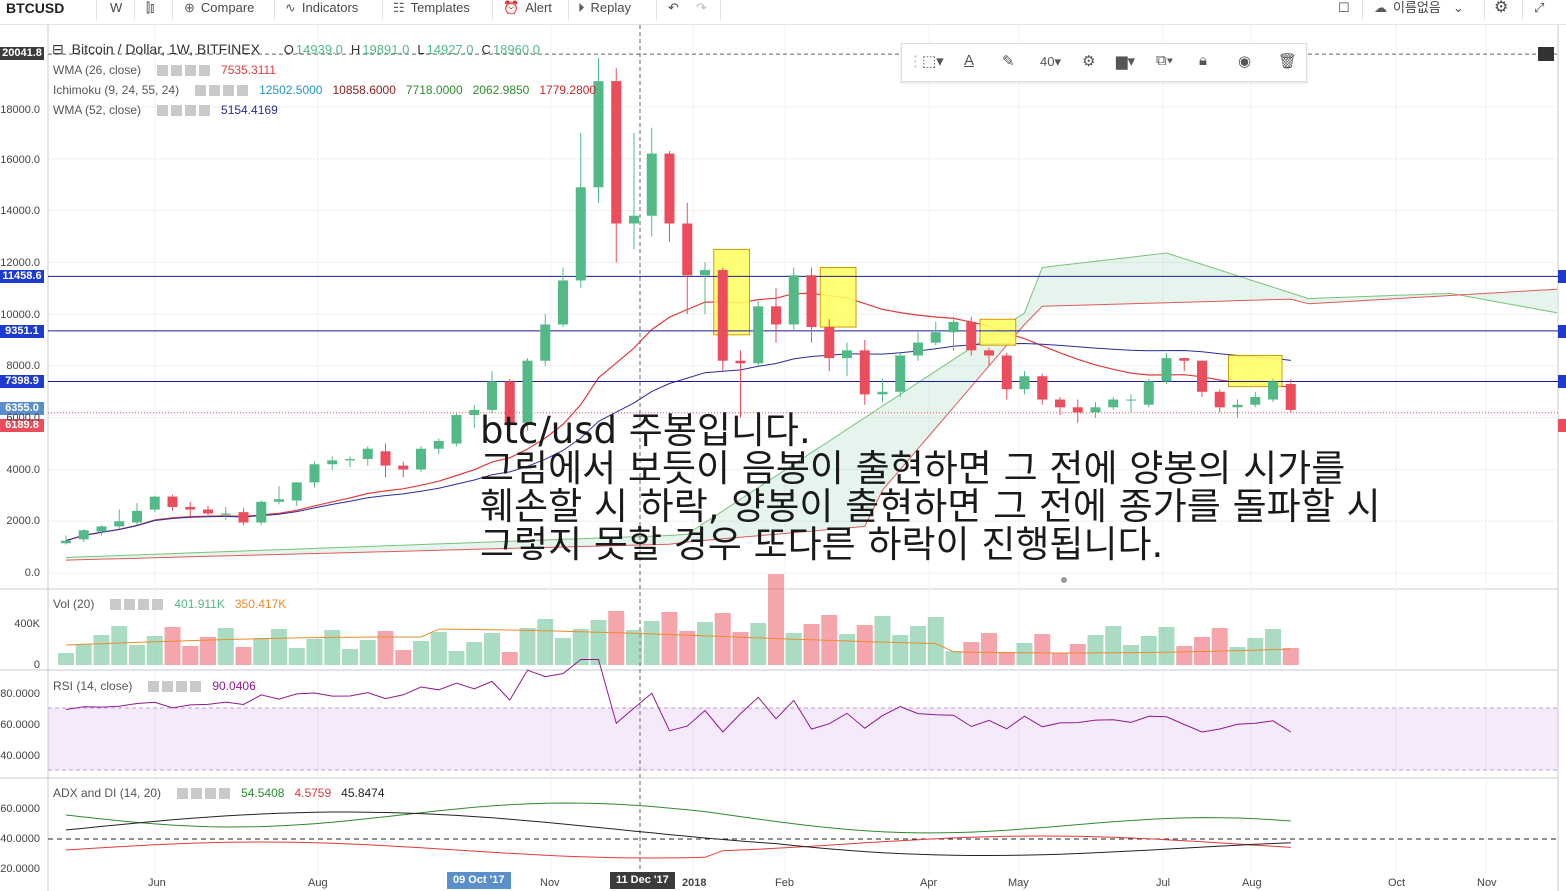 The height and width of the screenshot is (891, 1566). Describe the element at coordinates (803, 739) in the screenshot. I see `rsi-band` at that location.